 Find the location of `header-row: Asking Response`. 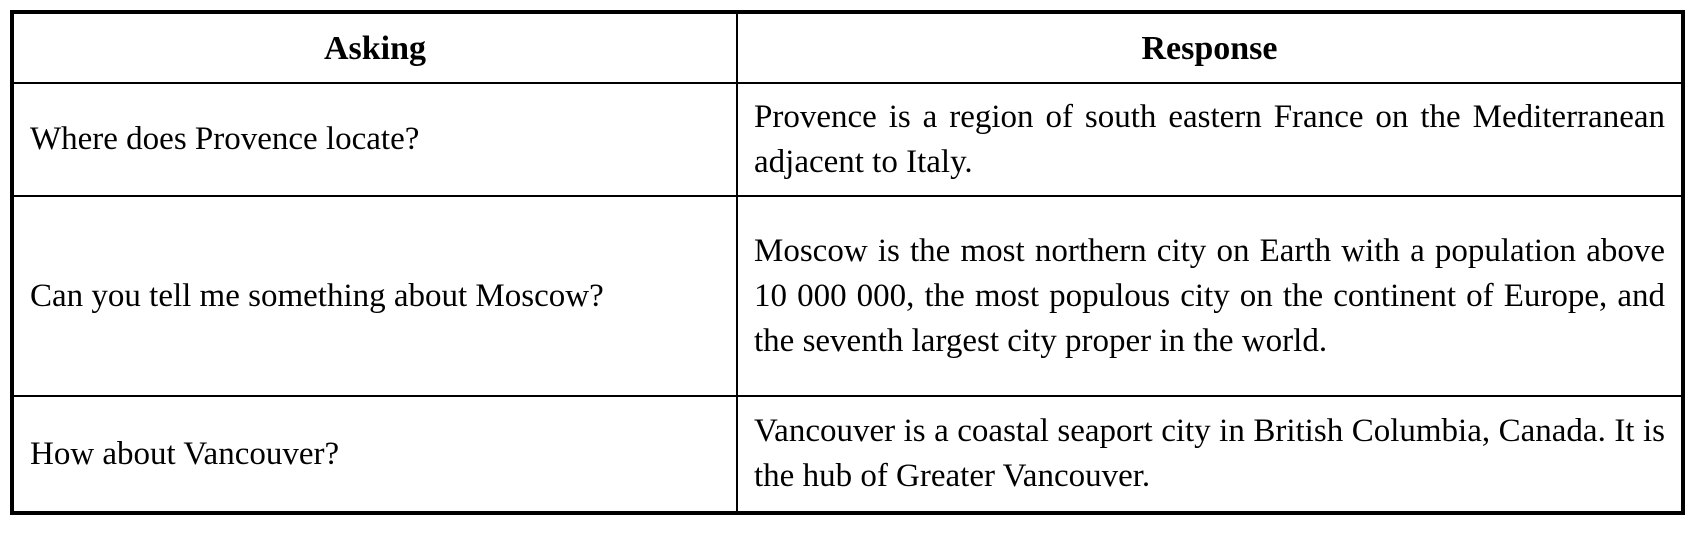

header-row: Asking Response is located at coordinates (847, 47).